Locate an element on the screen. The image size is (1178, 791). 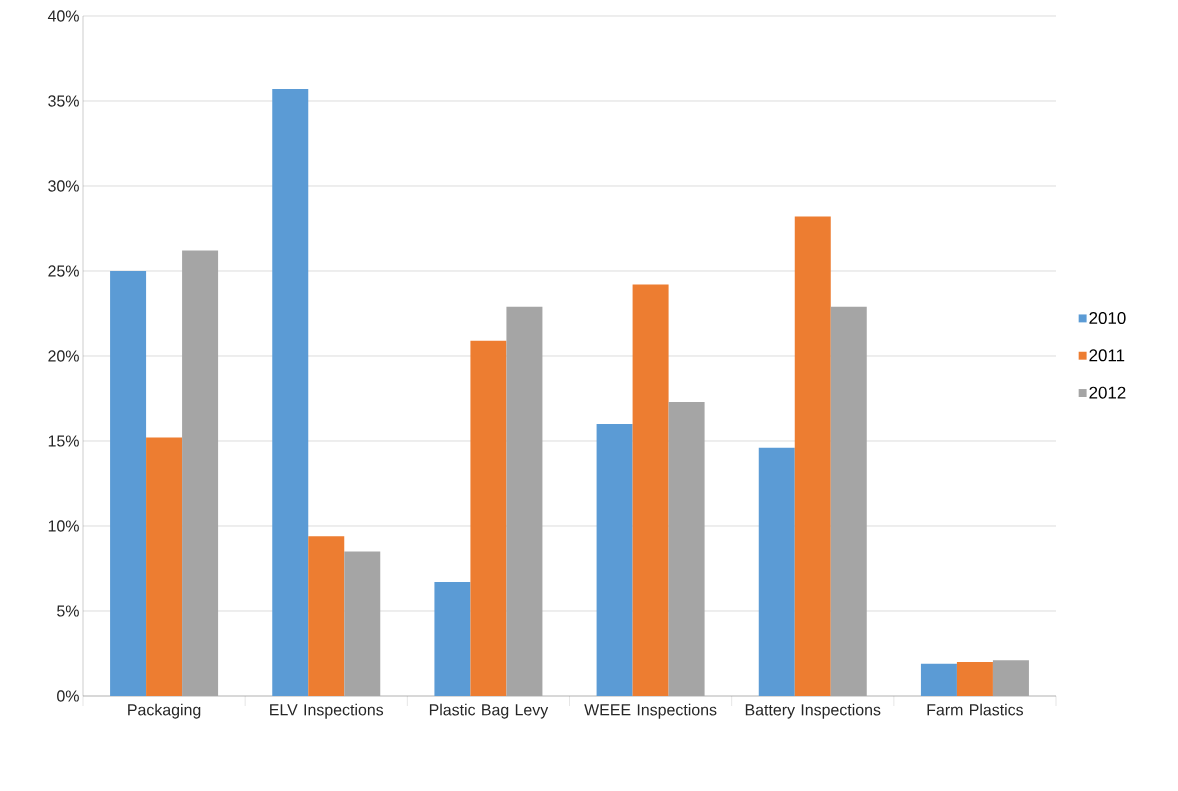
x-tick-label: ELV Inspections is located at coordinates (327, 711).